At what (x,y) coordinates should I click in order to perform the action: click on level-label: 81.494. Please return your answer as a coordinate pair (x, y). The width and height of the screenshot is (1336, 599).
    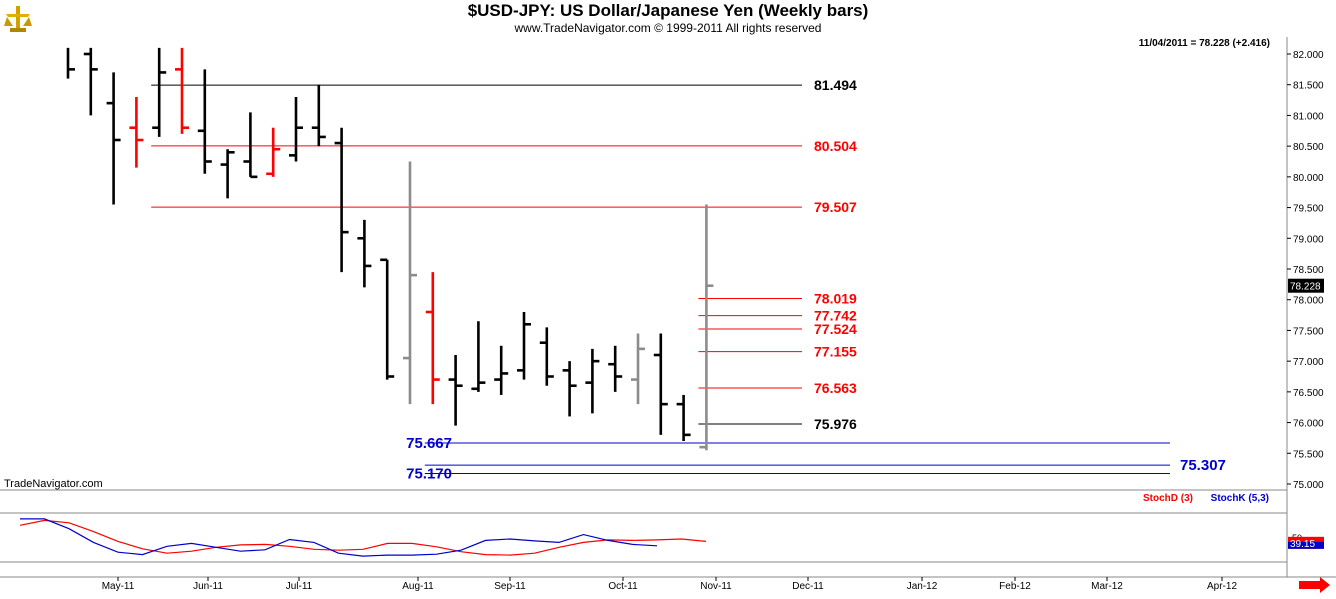
    Looking at the image, I should click on (835, 85).